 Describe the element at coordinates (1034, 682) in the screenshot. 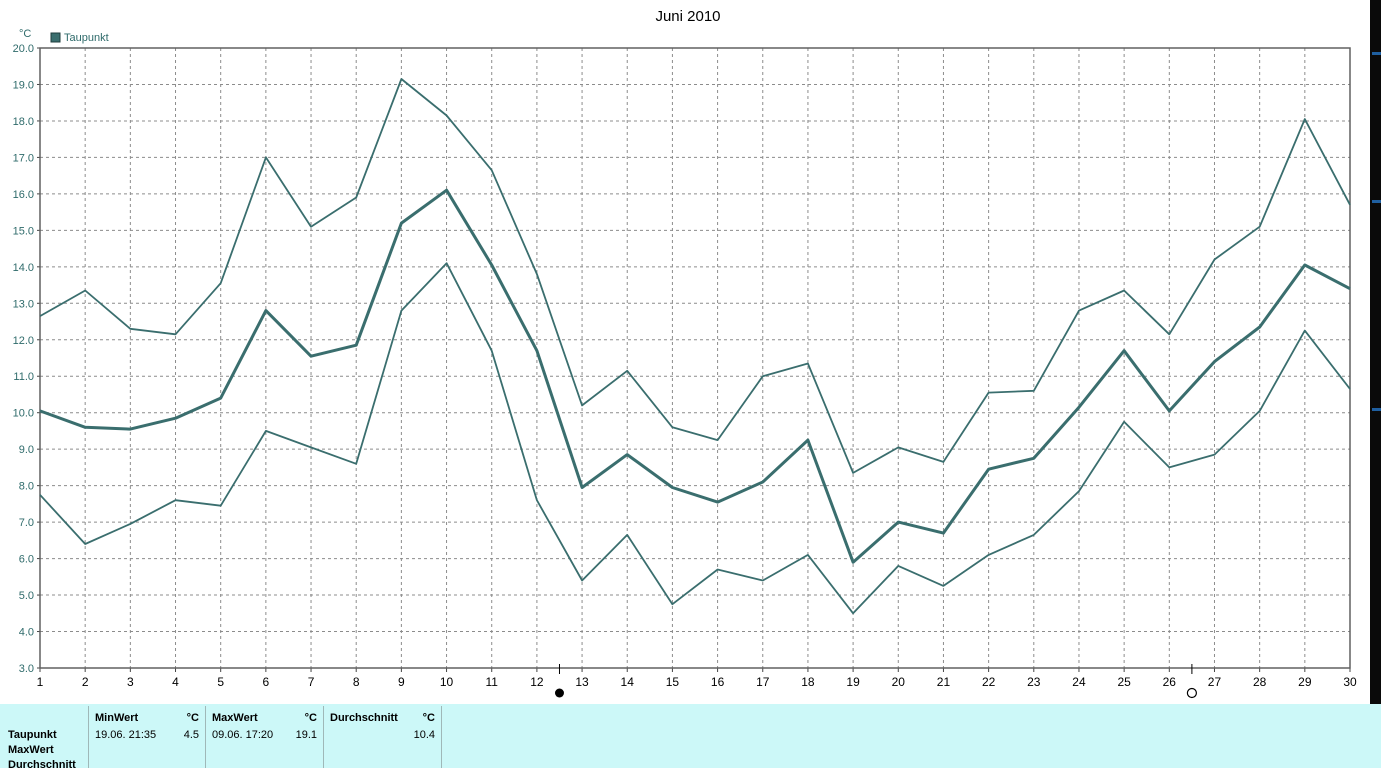

I see `x-tick-label: 23` at that location.